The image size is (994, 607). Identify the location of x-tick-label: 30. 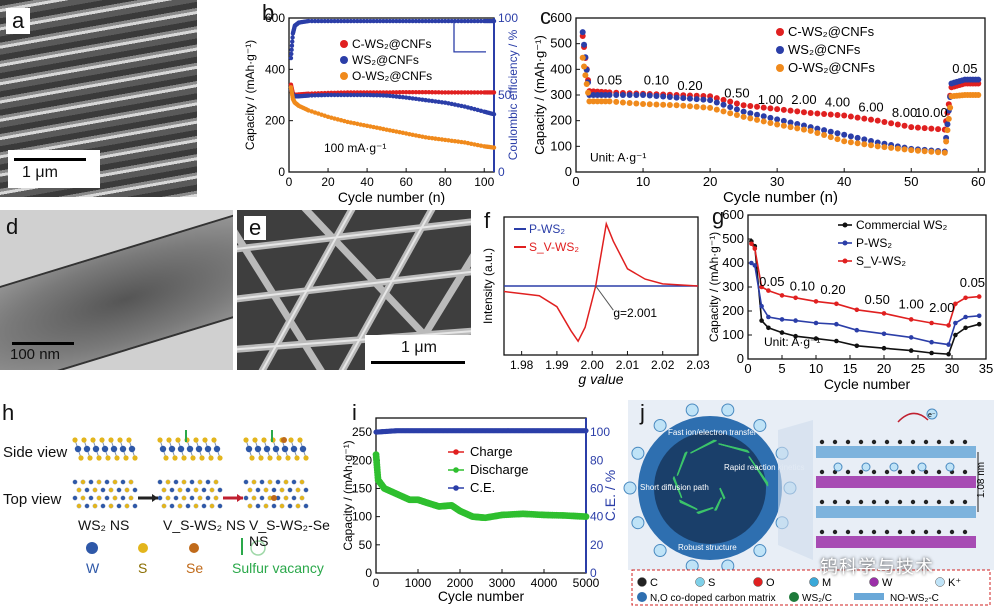
(952, 368).